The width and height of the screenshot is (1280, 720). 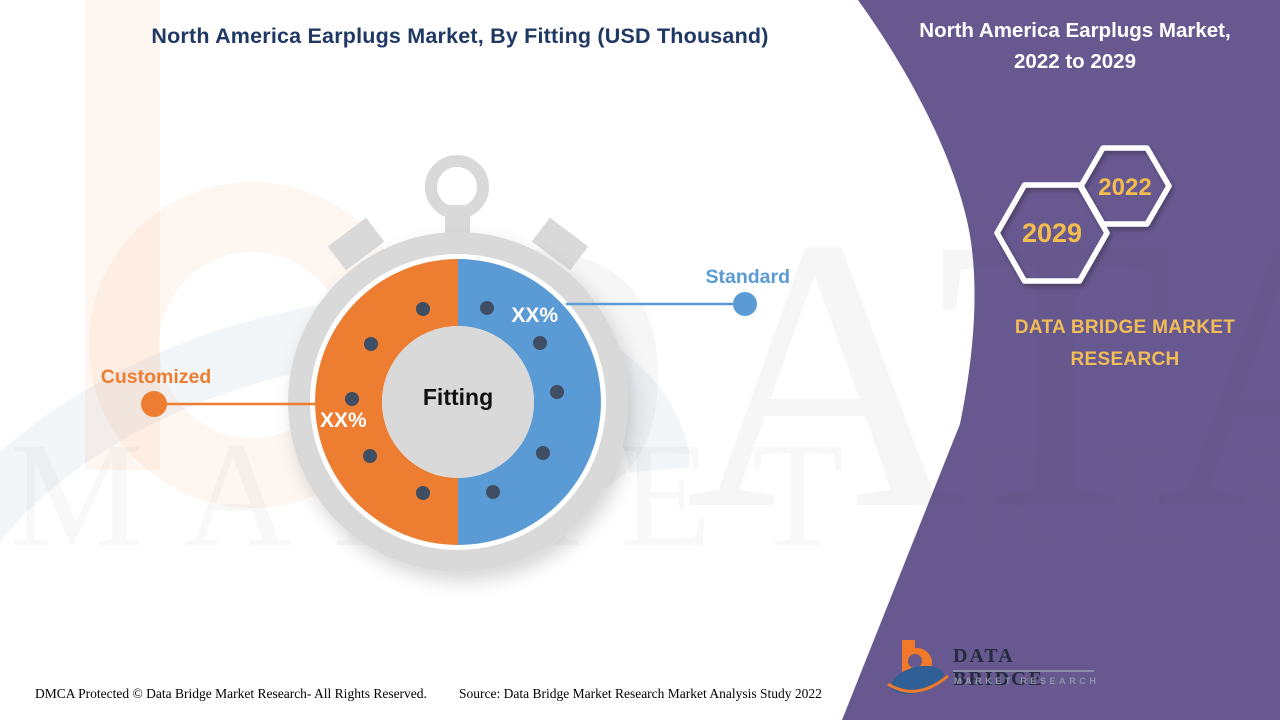 I want to click on watermark-b-stem, so click(x=122, y=235).